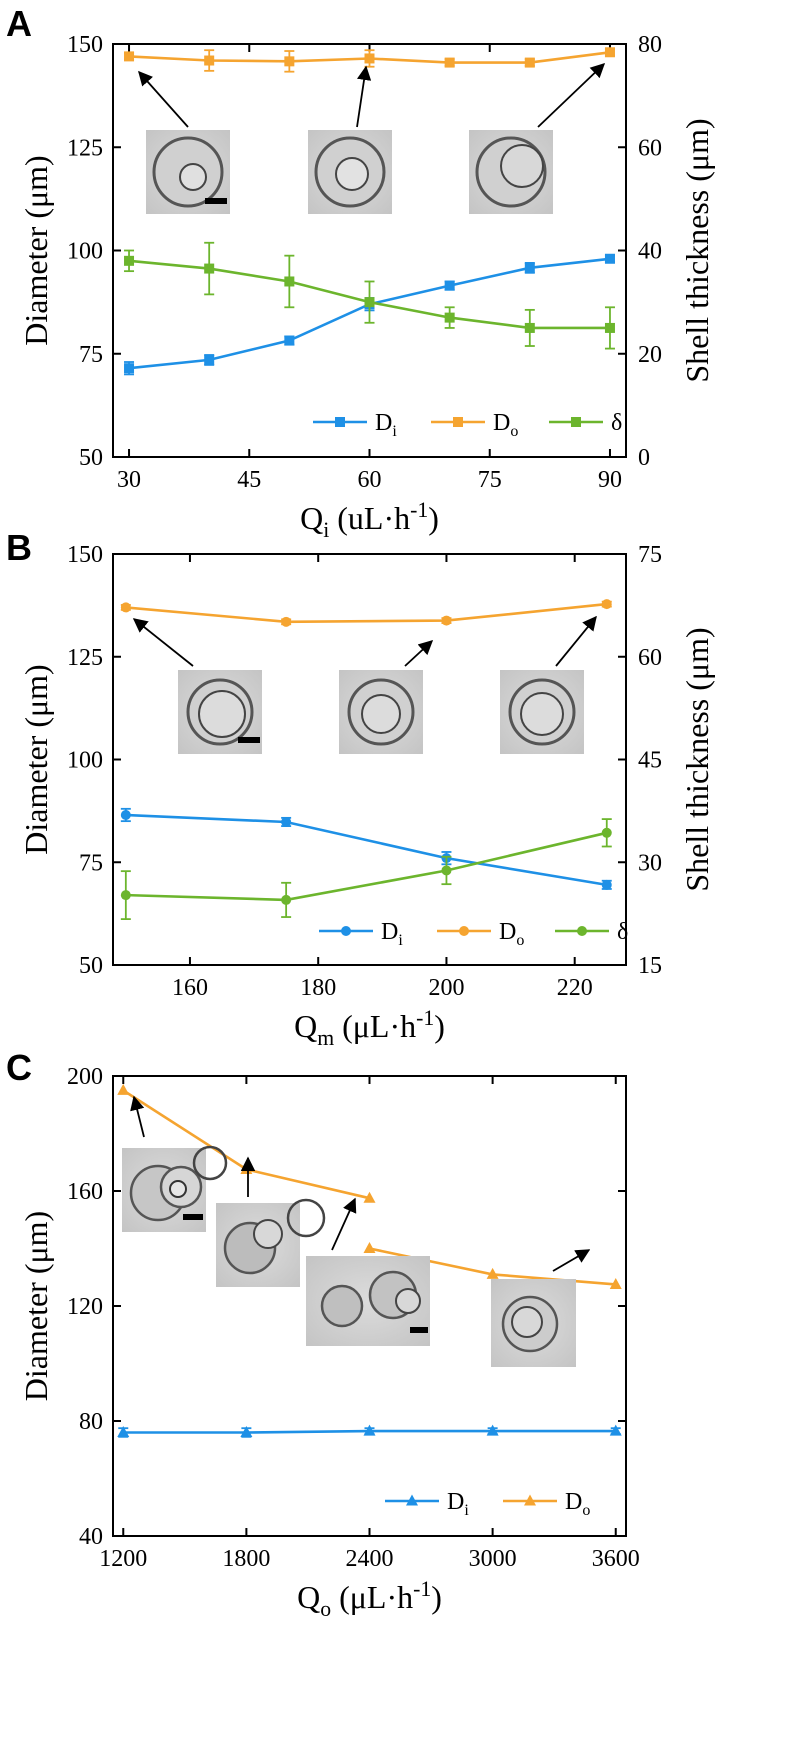 The width and height of the screenshot is (794, 1742). What do you see at coordinates (91, 863) in the screenshot?
I see `y-tick-label: 75` at bounding box center [91, 863].